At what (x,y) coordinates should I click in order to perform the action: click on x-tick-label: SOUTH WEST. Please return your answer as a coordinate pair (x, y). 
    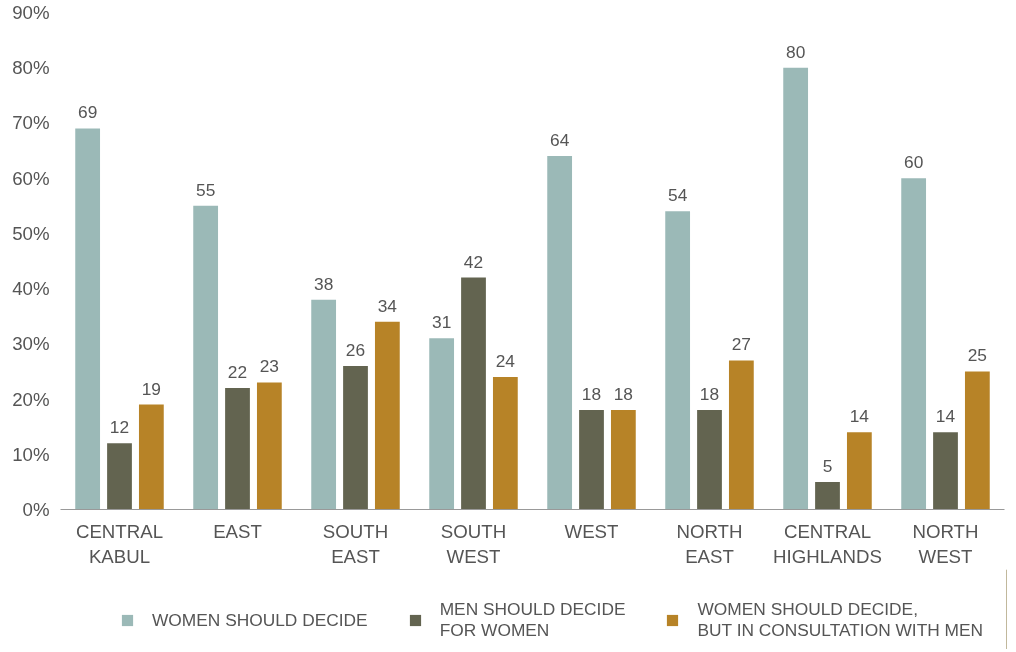
    Looking at the image, I should click on (473, 543).